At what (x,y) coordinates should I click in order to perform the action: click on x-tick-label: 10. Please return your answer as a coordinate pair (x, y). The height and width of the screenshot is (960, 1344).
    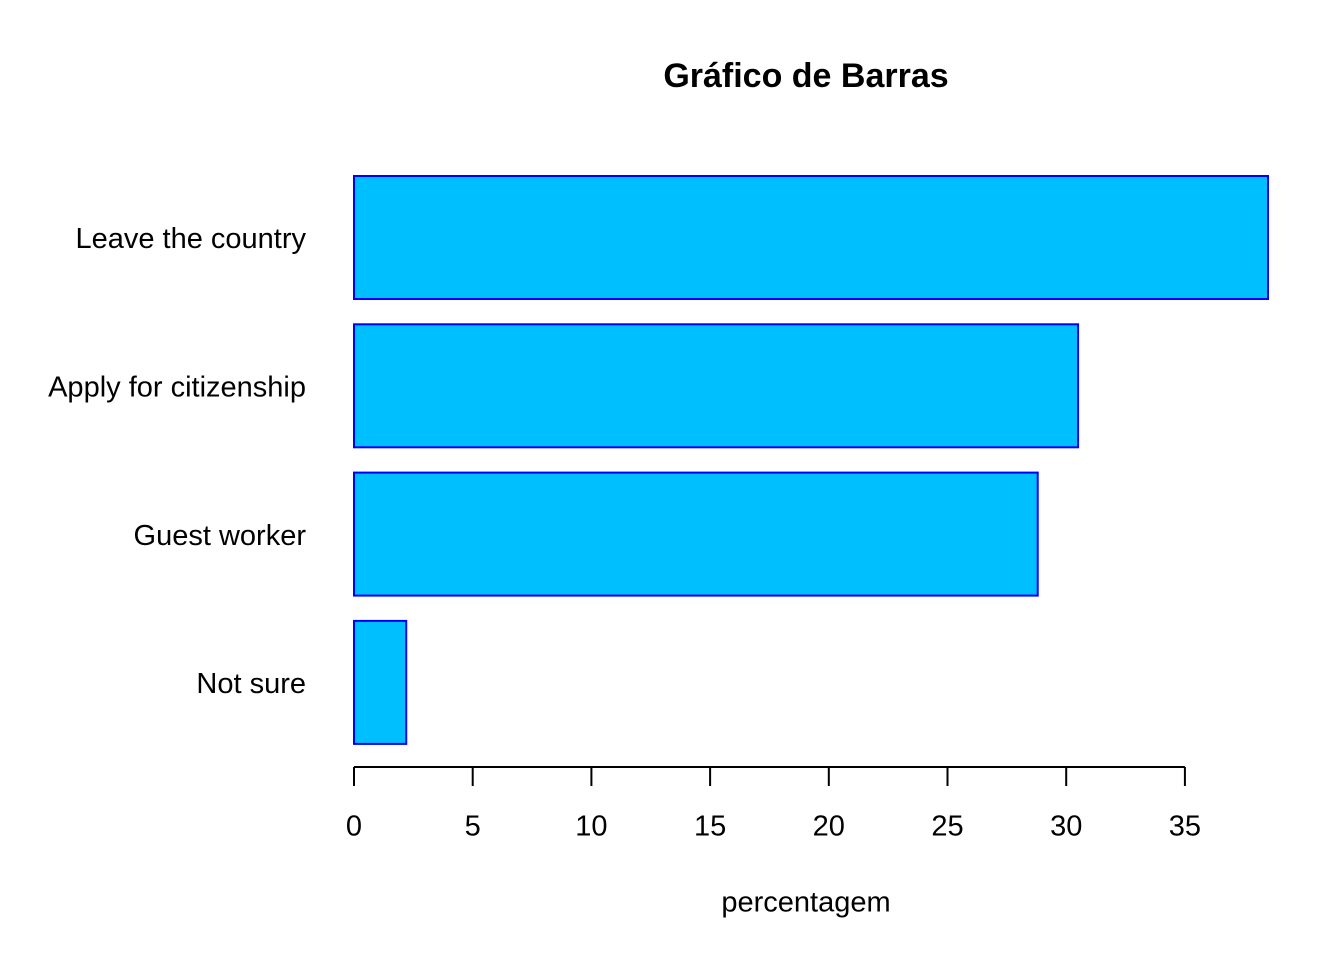
    Looking at the image, I should click on (591, 827).